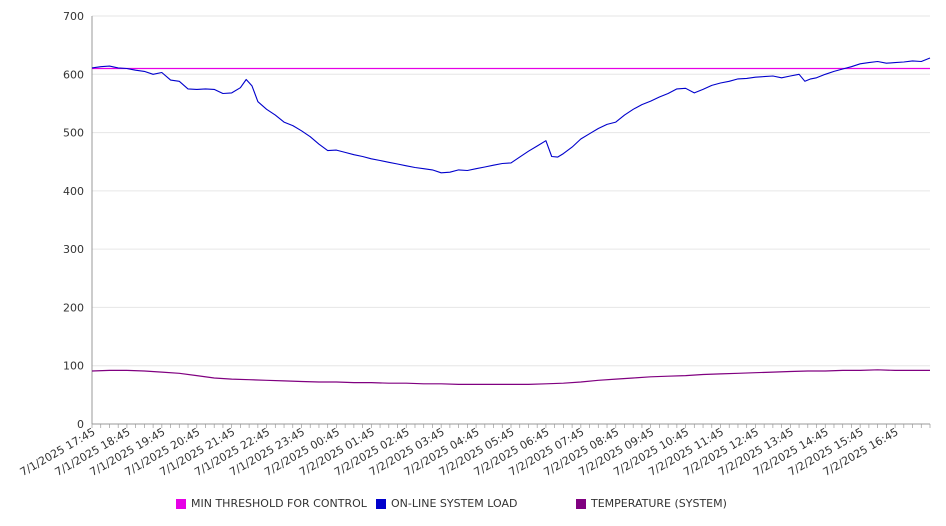 This screenshot has height=526, width=946. What do you see at coordinates (454, 503) in the screenshot?
I see `legend-label-system-load: ON-LINE SYSTEM LOAD` at bounding box center [454, 503].